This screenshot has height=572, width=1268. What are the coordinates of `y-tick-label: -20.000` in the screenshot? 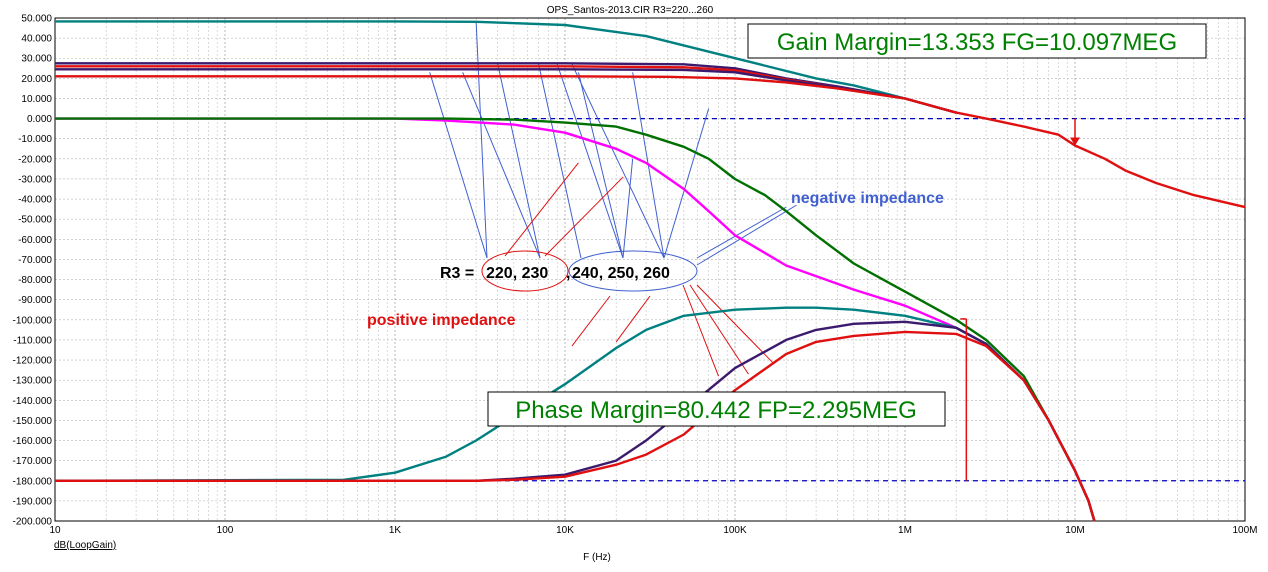 It's located at (35, 159).